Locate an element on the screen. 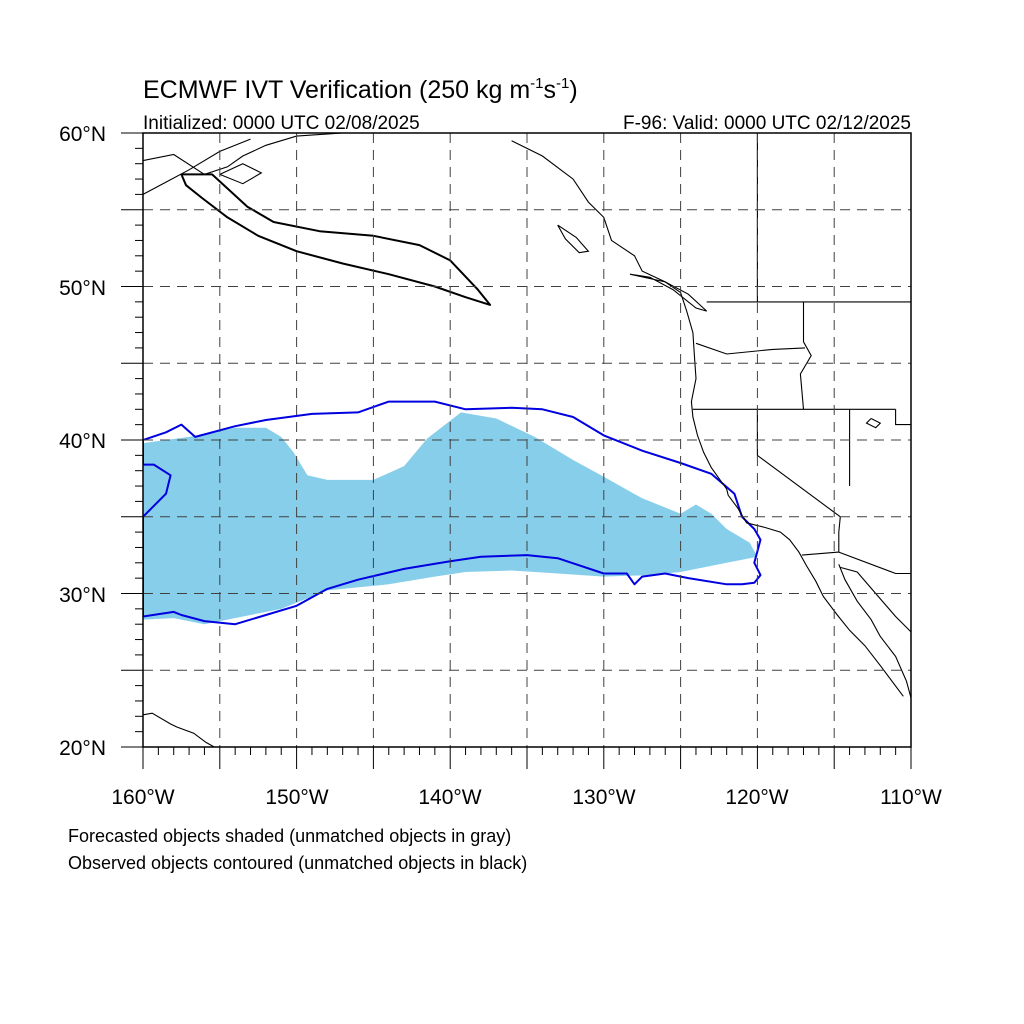 This screenshot has height=1024, width=1024. lat-label-20n: 20°N is located at coordinates (82, 748).